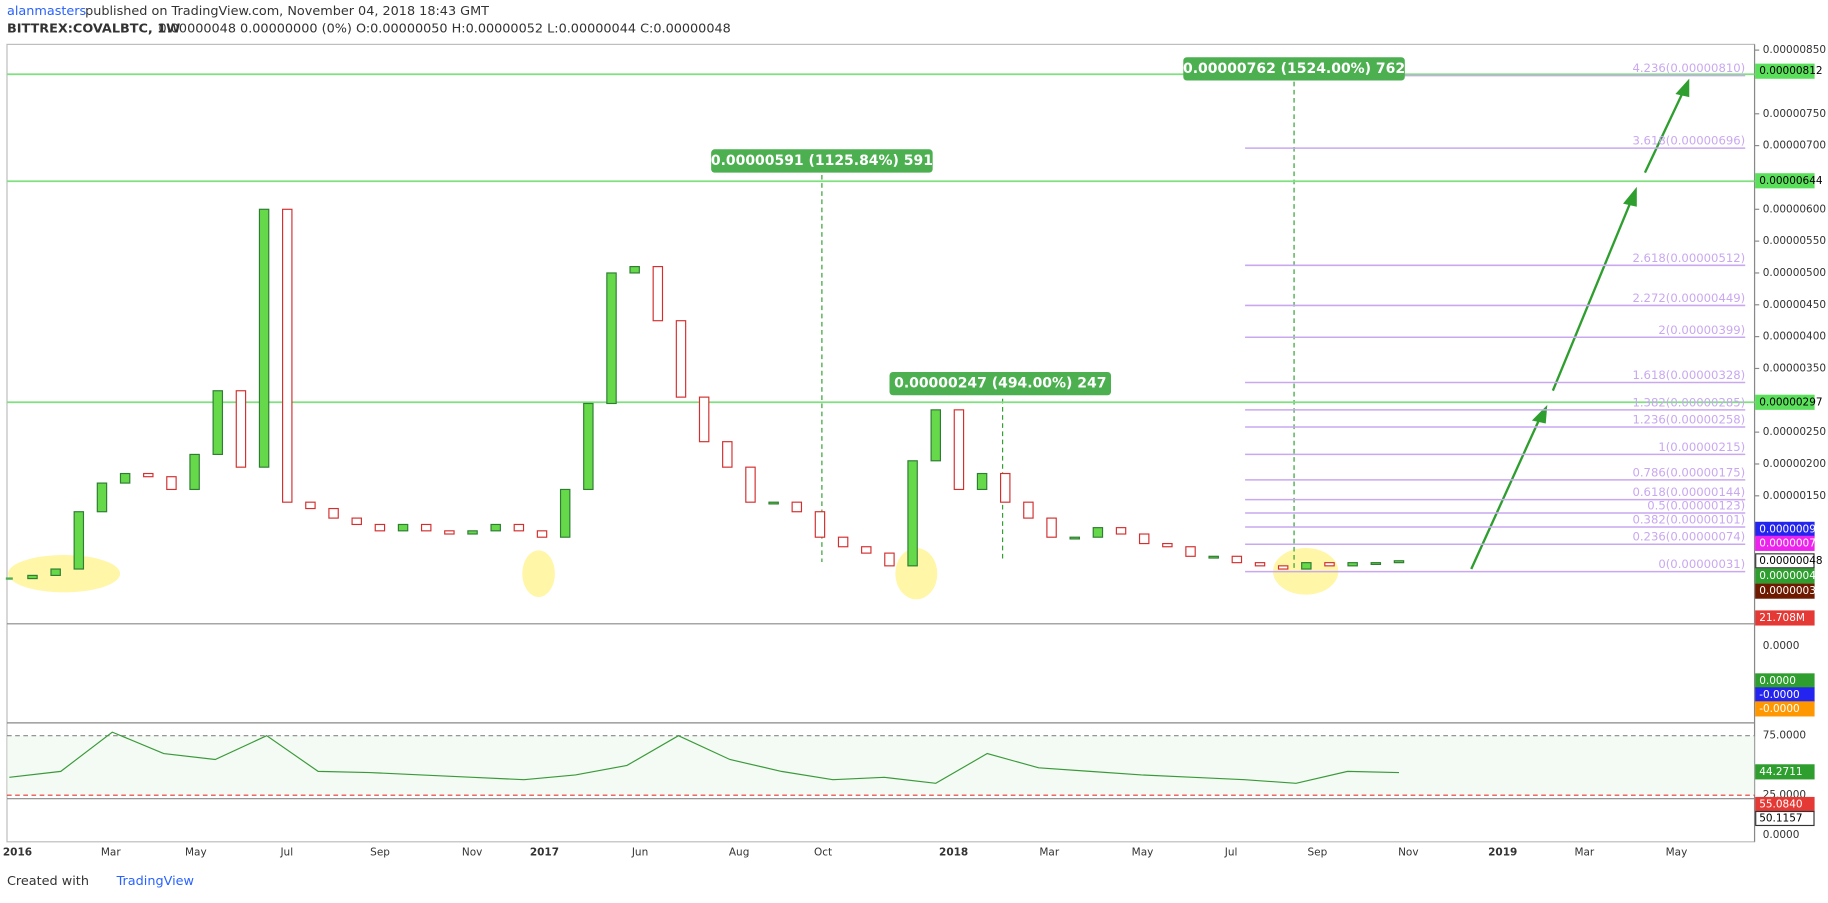  Describe the element at coordinates (1790, 529) in the screenshot. I see `price-box: 0.00000099` at that location.